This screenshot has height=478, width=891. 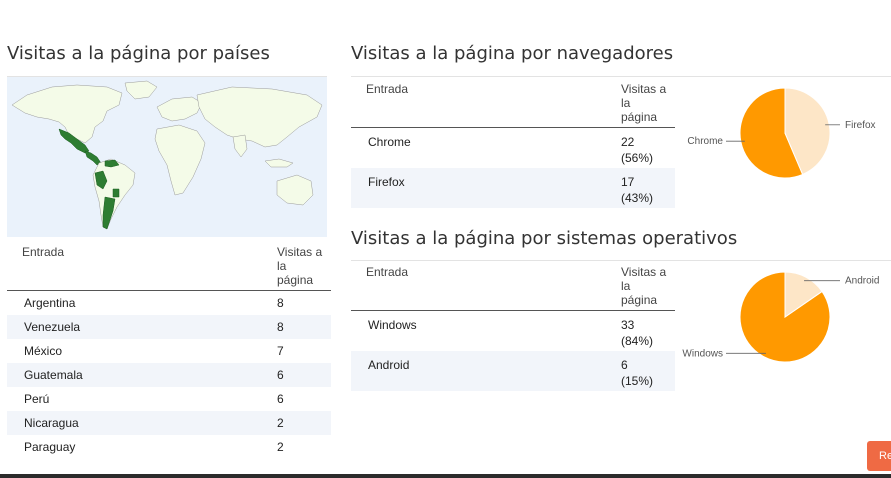 What do you see at coordinates (179, 109) in the screenshot?
I see `map-europe` at bounding box center [179, 109].